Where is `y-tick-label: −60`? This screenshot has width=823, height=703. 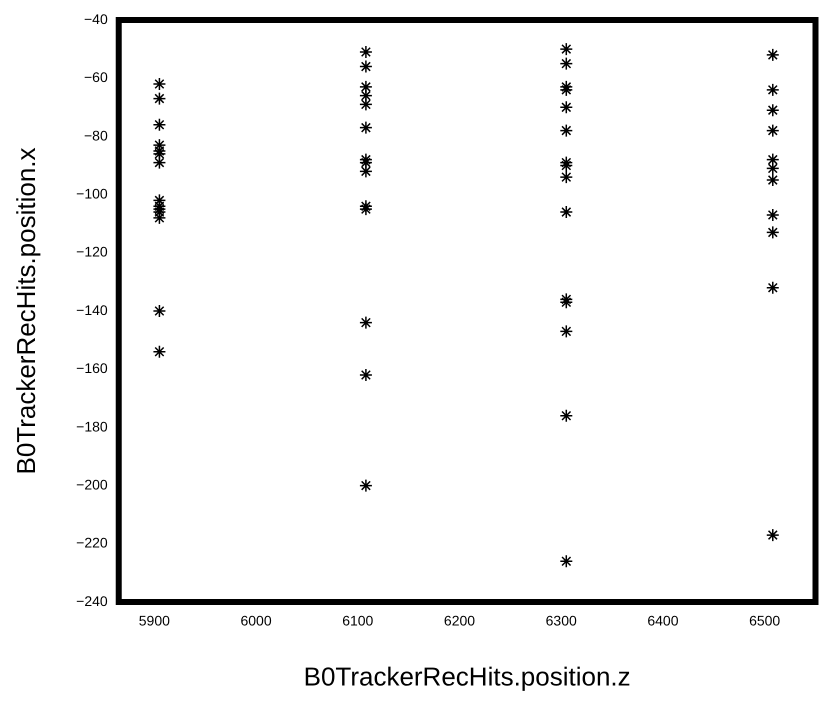 y-tick-label: −60 is located at coordinates (96, 77).